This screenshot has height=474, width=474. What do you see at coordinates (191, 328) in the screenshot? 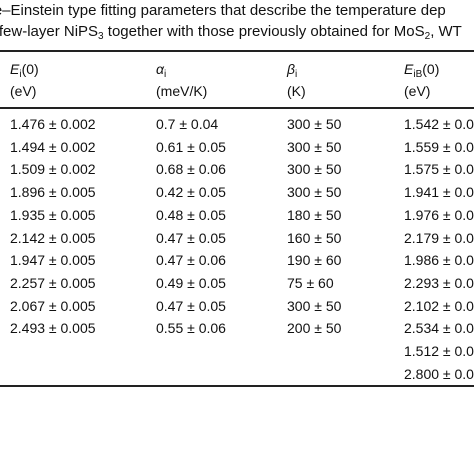
I see `cell-alpha: 0.55 ± 0.06` at bounding box center [191, 328].